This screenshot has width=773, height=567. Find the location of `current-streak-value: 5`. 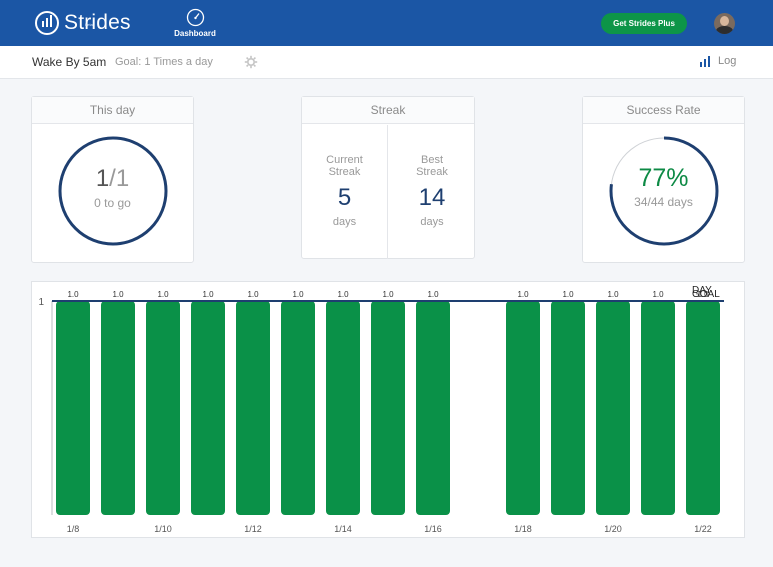

current-streak-value: 5 is located at coordinates (344, 197).